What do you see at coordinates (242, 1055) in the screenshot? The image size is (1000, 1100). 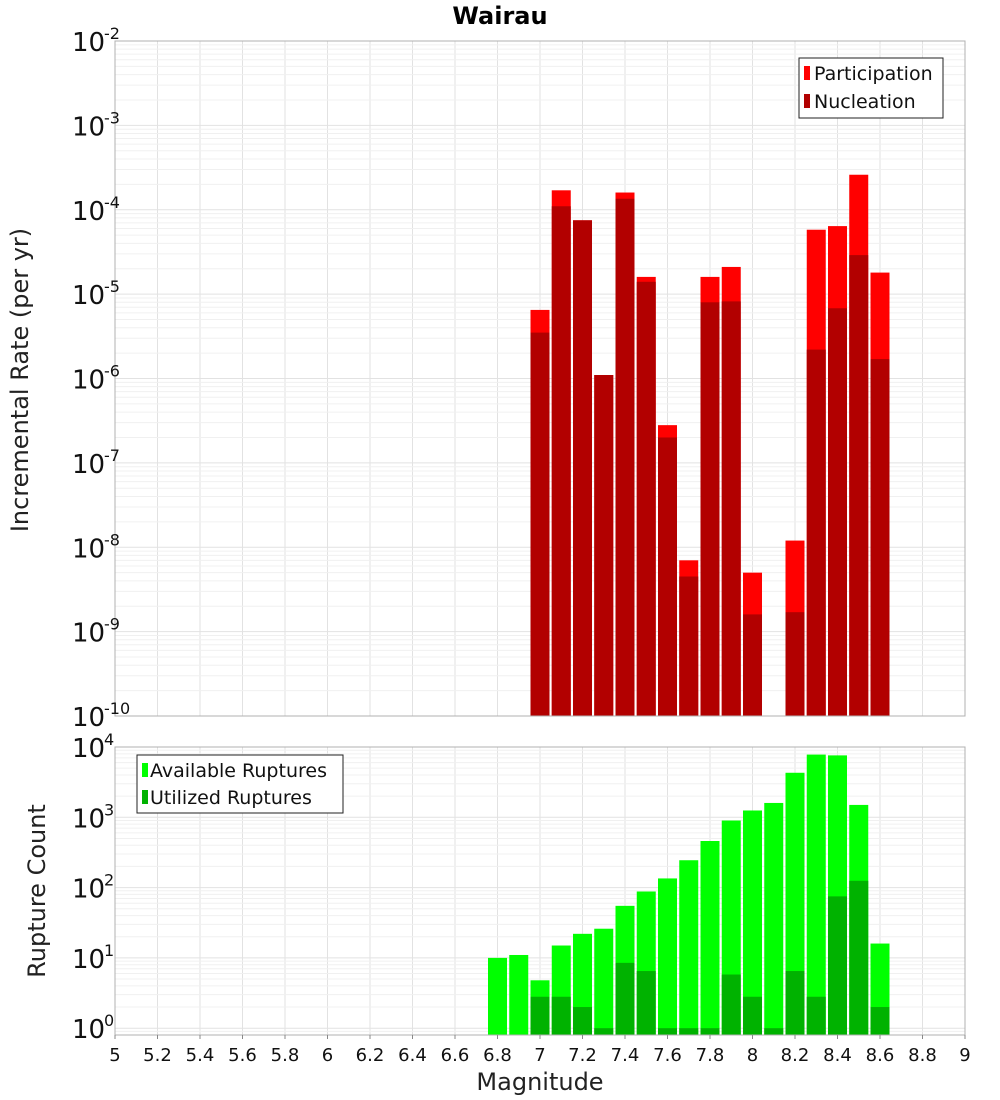 I see `x-tick-label: 5.6` at bounding box center [242, 1055].